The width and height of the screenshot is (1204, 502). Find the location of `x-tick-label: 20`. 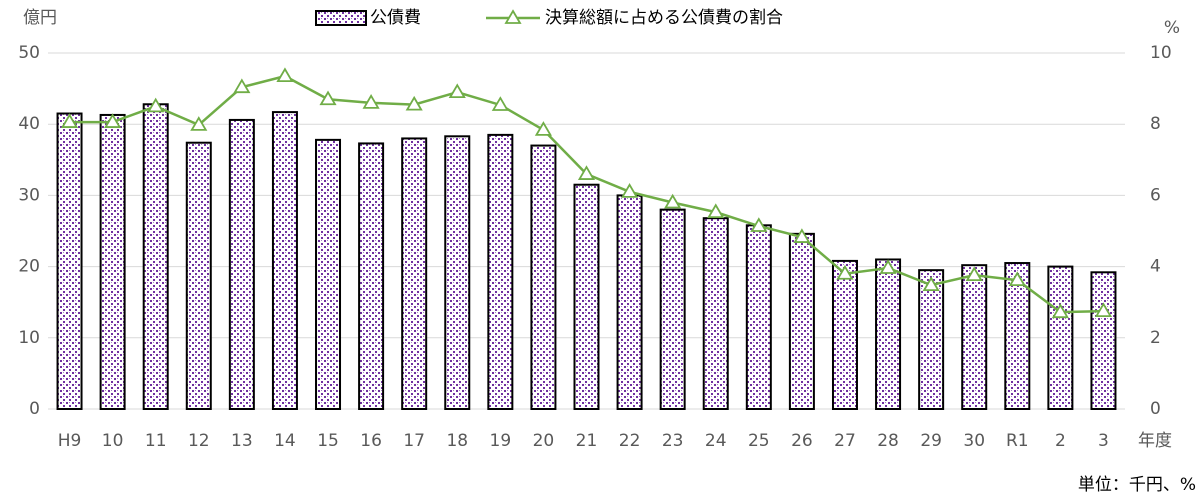

x-tick-label: 20 is located at coordinates (544, 441).